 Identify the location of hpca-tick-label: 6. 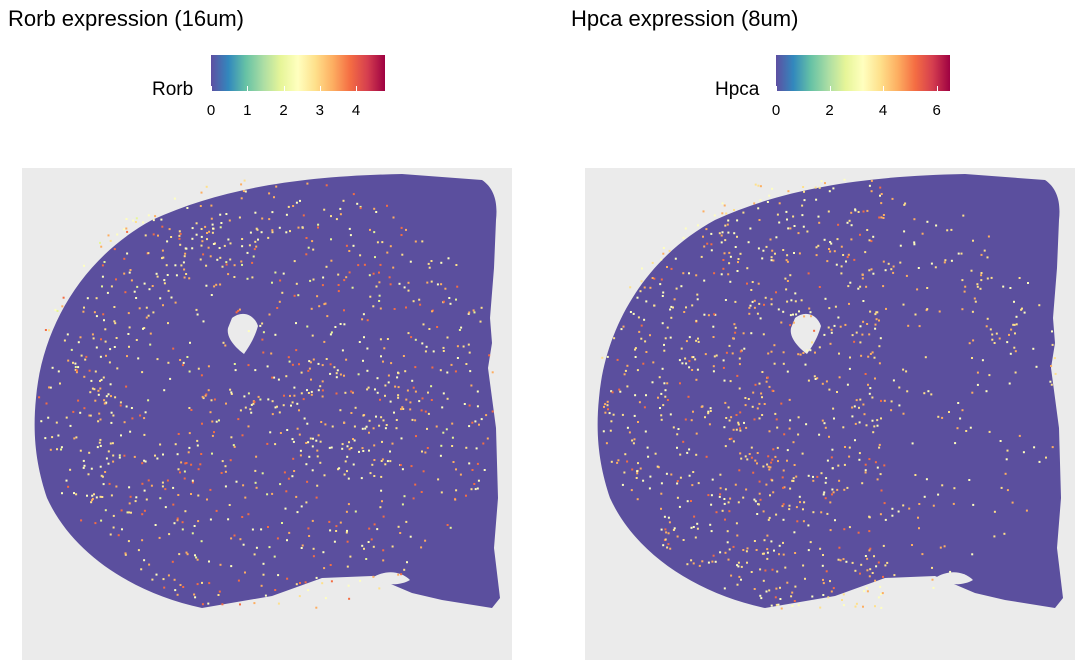
(936, 110).